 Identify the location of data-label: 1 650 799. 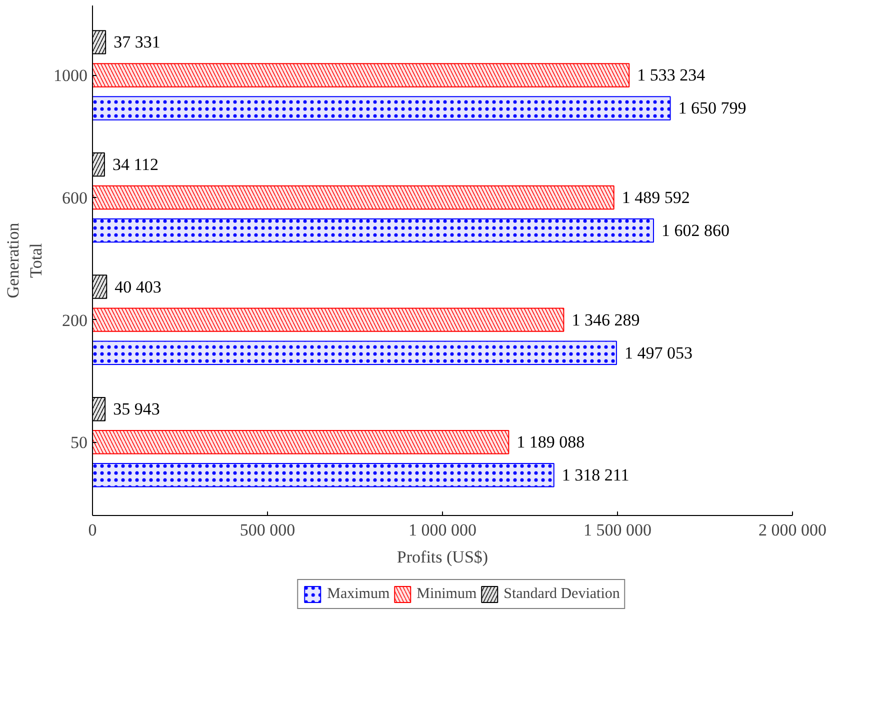
(712, 108).